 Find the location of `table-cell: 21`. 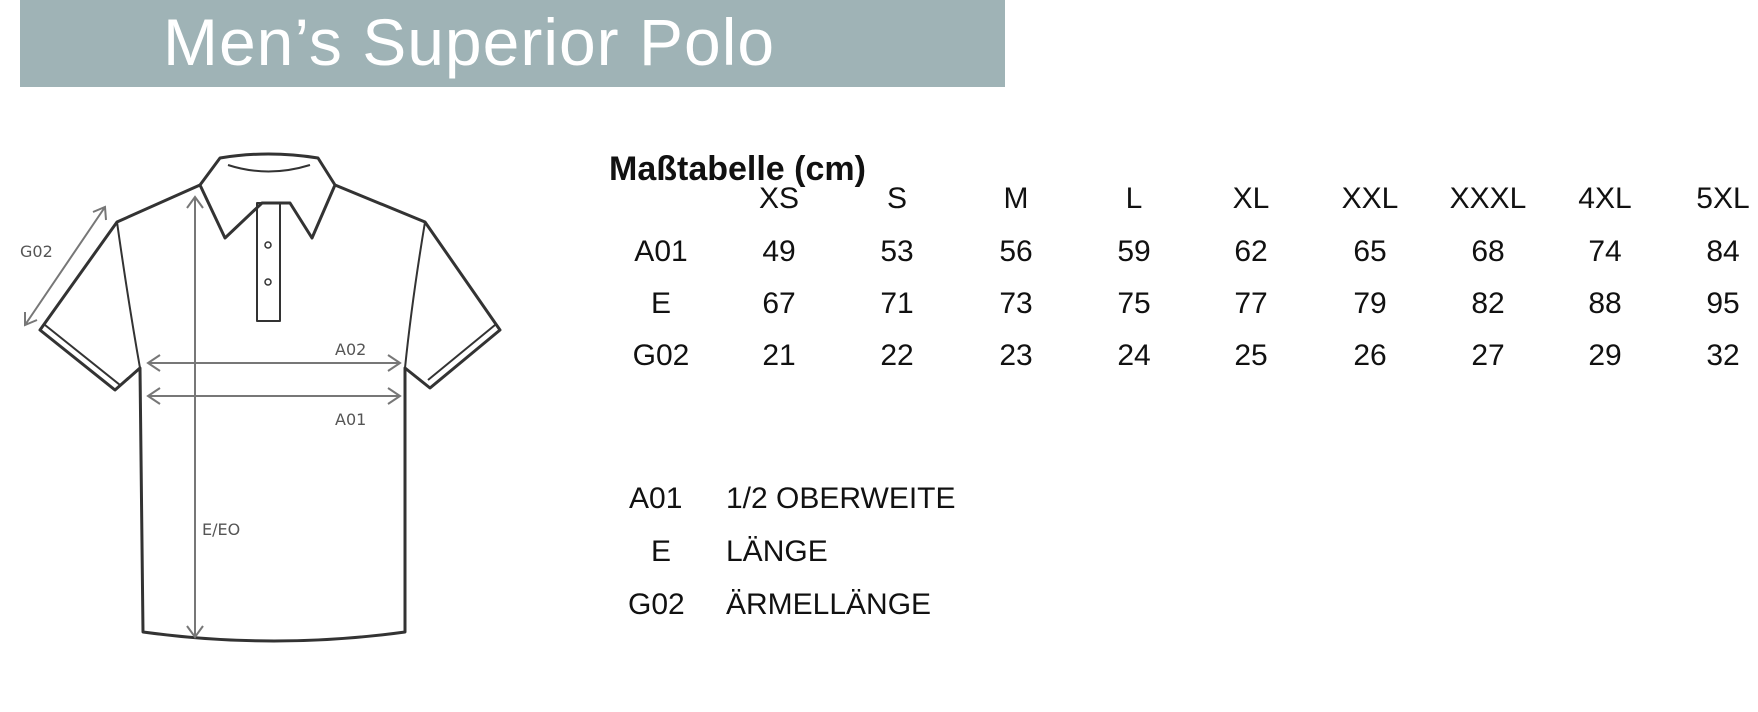

table-cell: 21 is located at coordinates (779, 355).